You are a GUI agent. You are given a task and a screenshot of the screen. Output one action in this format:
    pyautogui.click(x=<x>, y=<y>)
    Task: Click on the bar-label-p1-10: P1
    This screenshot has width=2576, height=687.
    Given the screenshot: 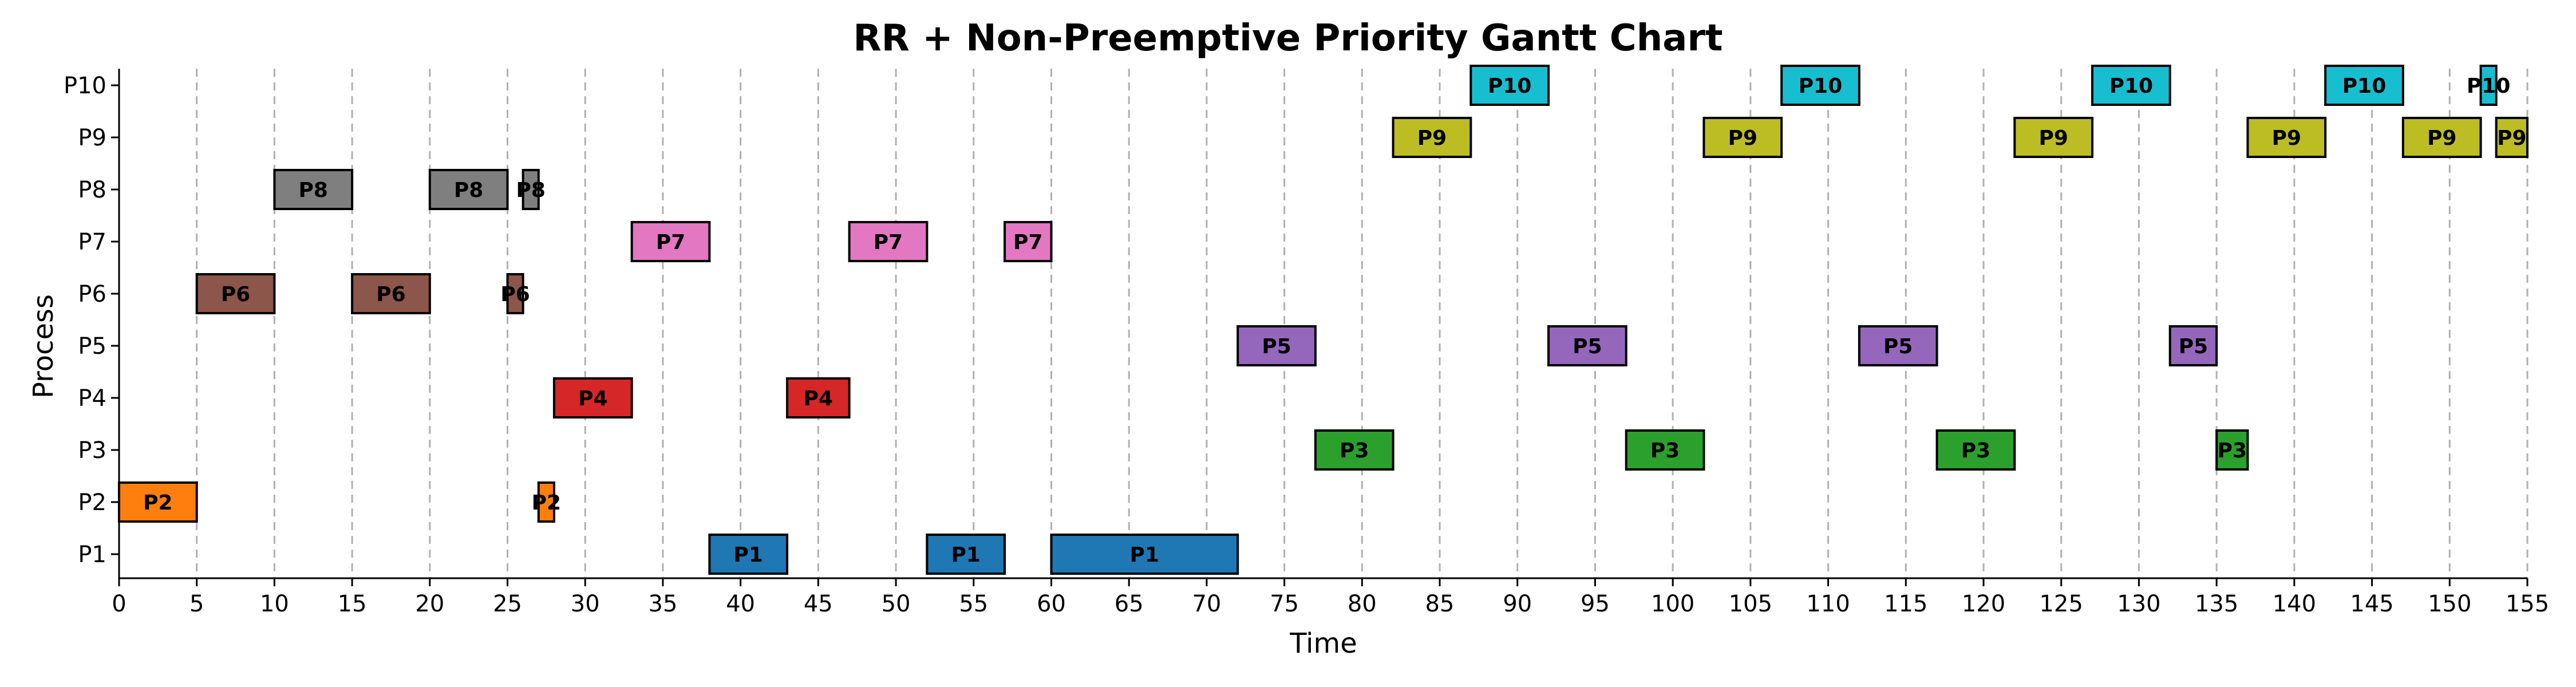 What is the action you would take?
    pyautogui.click(x=748, y=555)
    